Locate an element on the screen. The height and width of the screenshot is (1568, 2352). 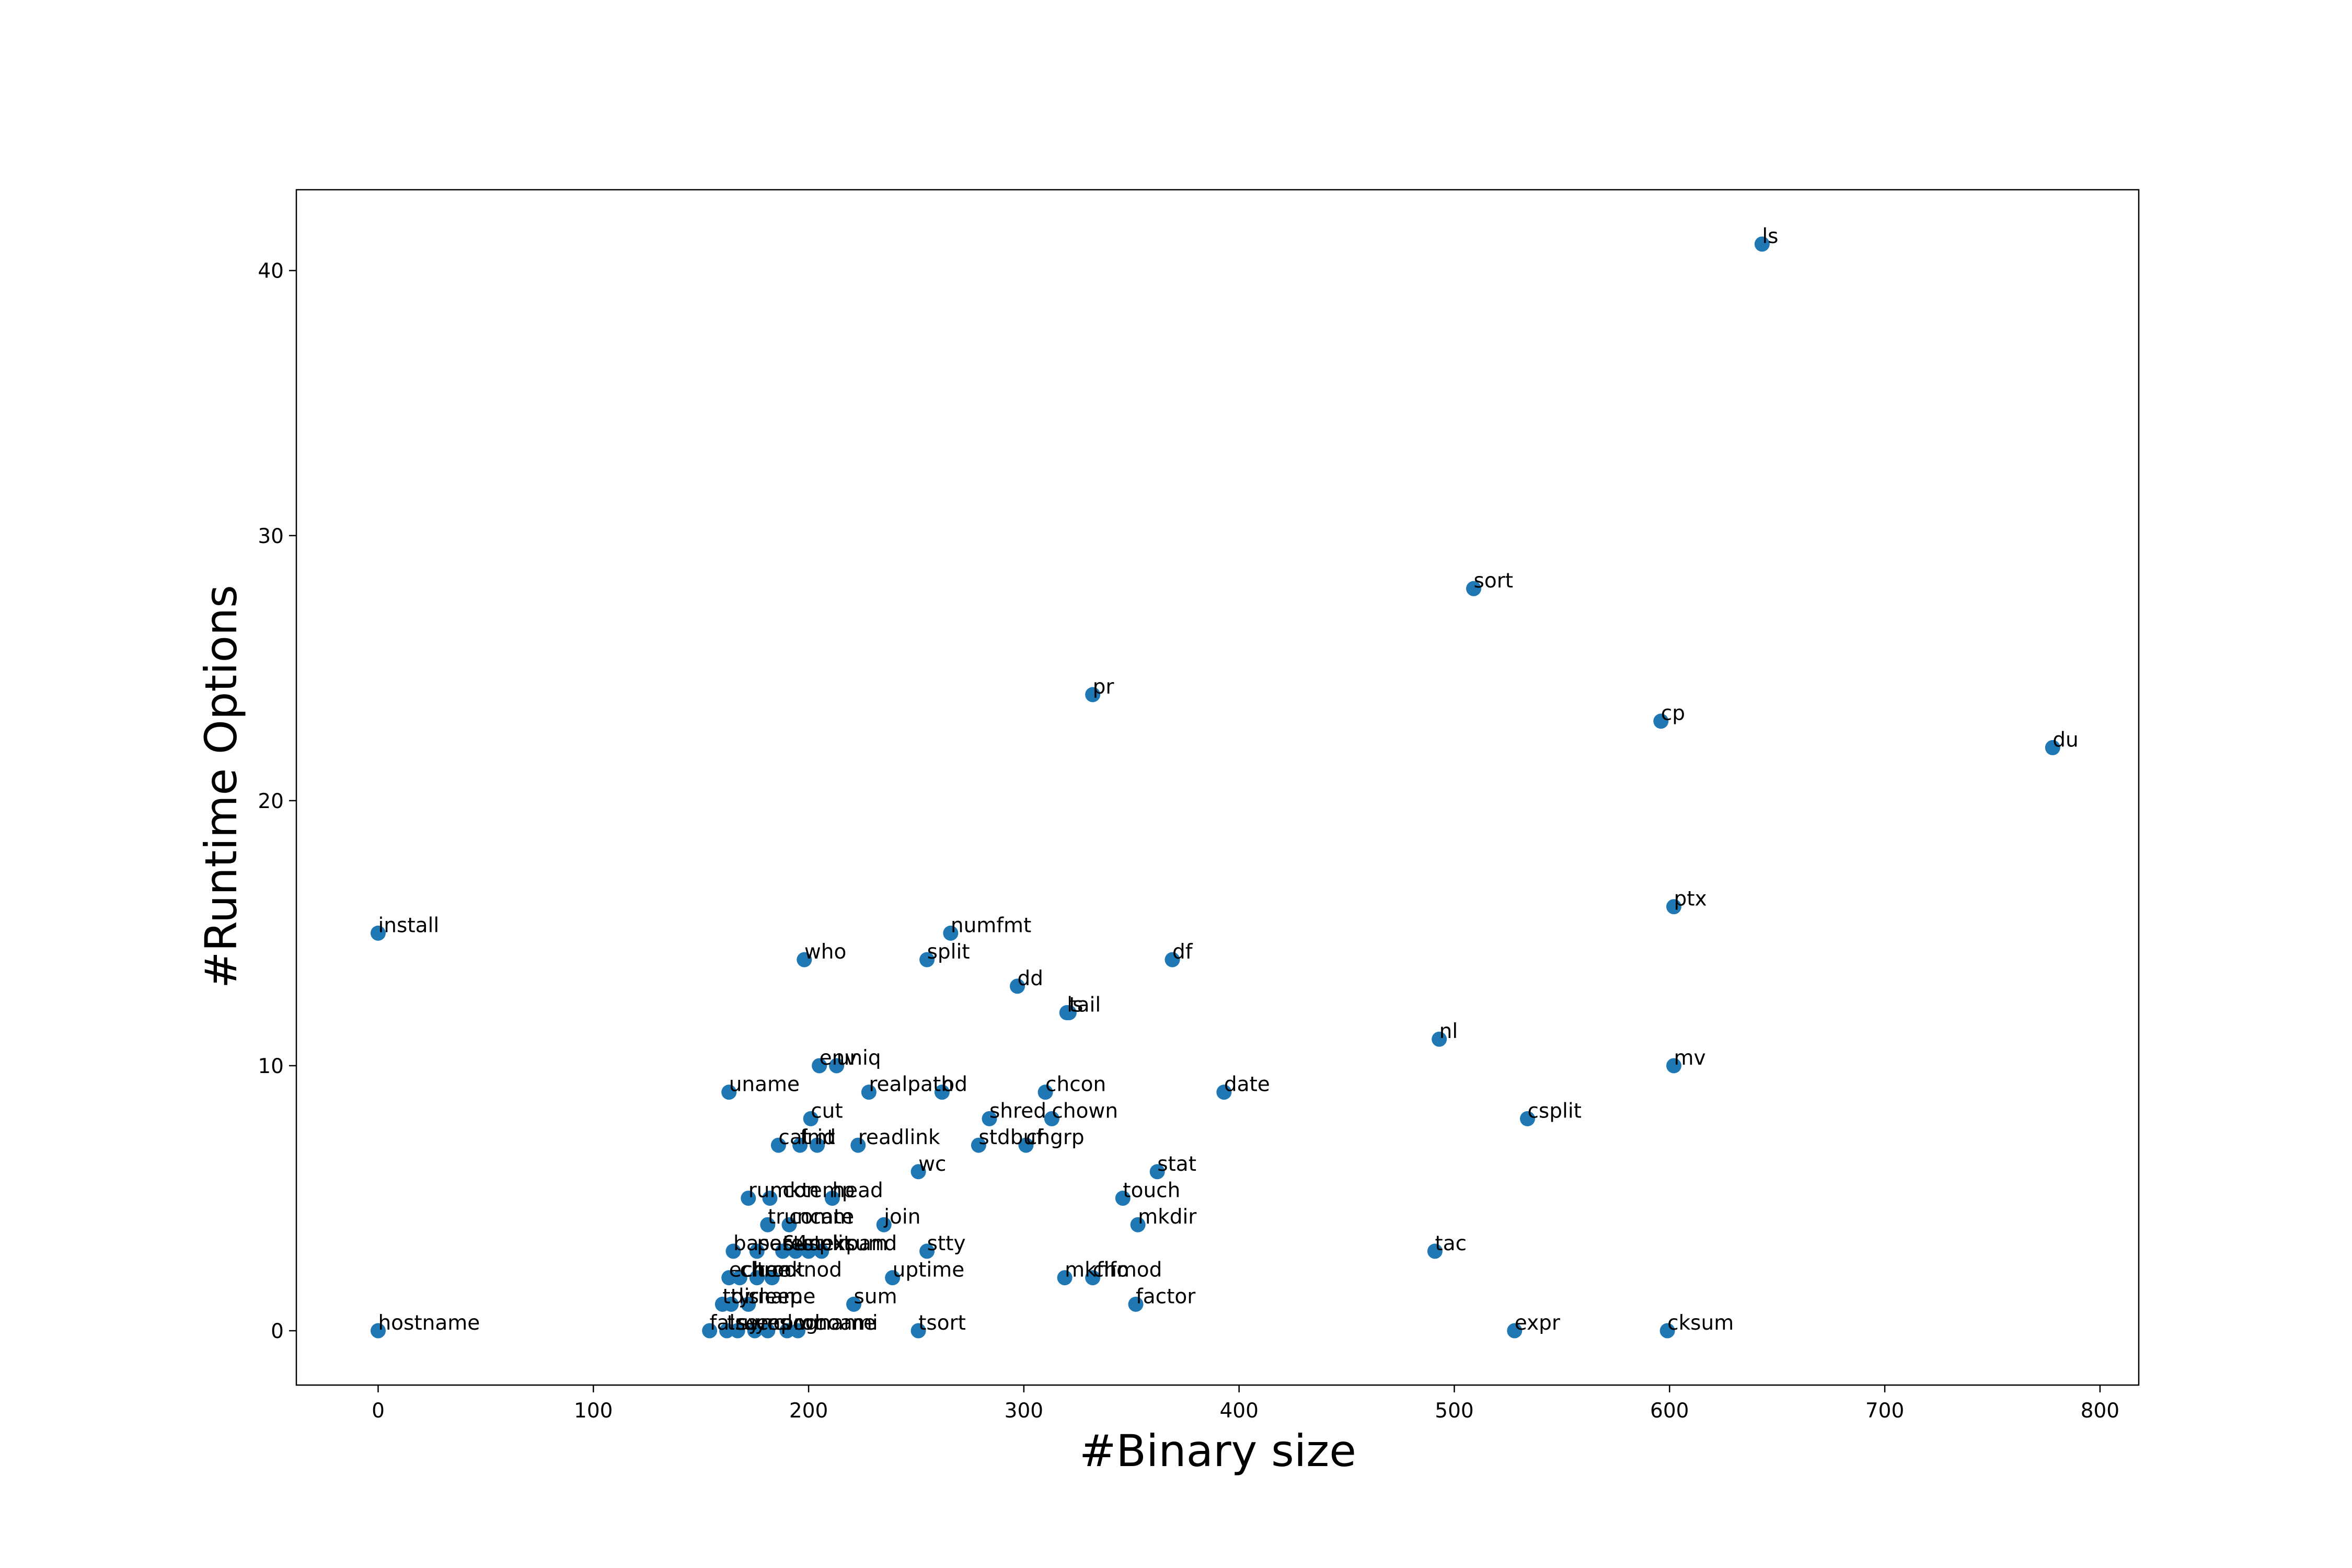
point-label: sum is located at coordinates (875, 1296).